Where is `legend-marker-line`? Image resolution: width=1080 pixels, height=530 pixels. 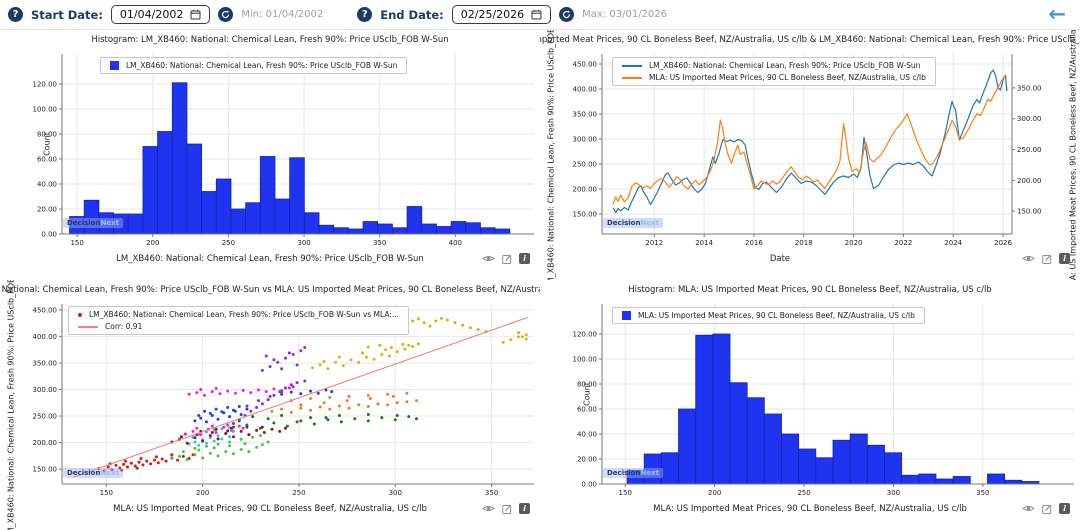
legend-marker-line is located at coordinates (632, 65).